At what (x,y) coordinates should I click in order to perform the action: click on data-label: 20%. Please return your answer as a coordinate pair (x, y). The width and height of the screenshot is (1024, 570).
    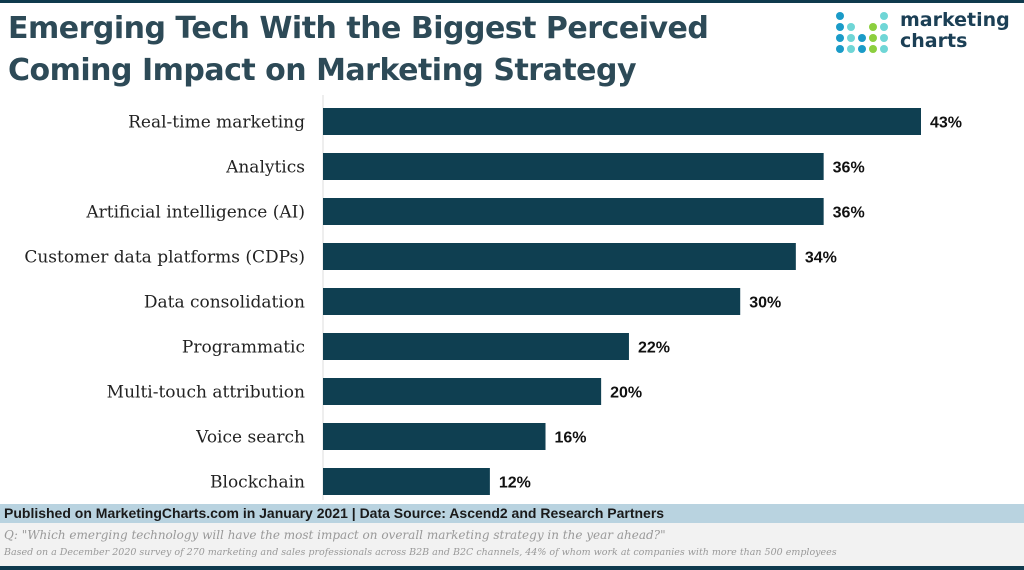
    Looking at the image, I should click on (626, 393).